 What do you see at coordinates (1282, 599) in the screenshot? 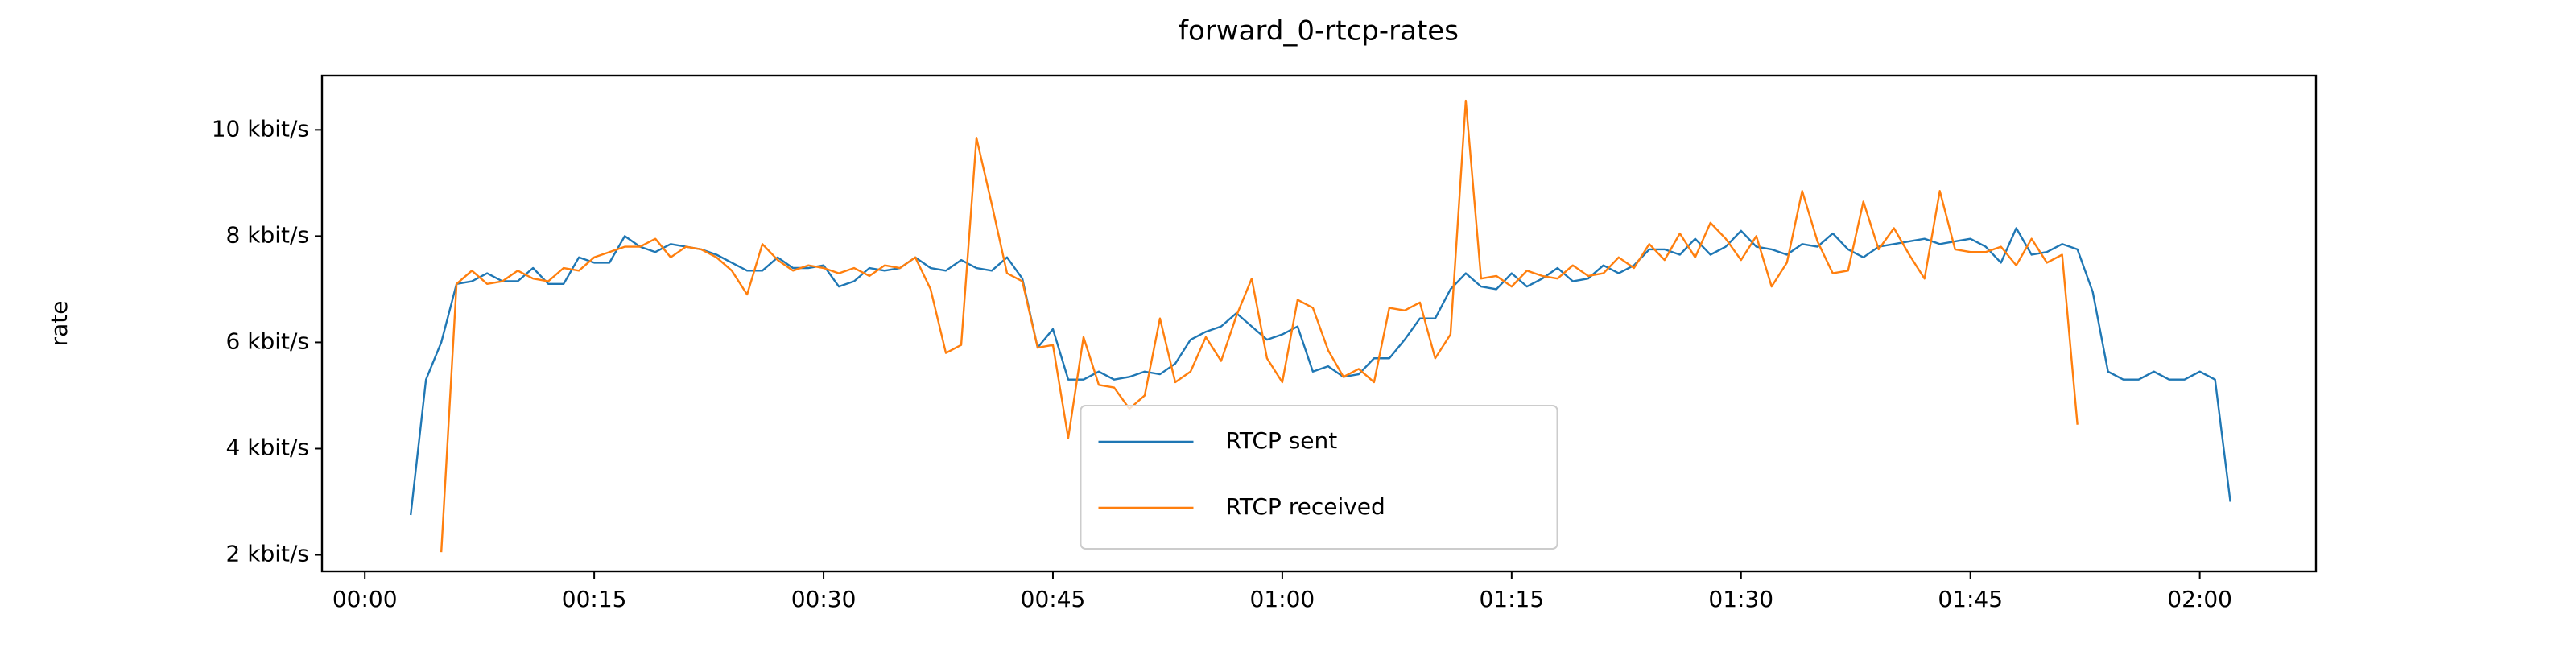
I see `x-tick-label: 01:00` at bounding box center [1282, 599].